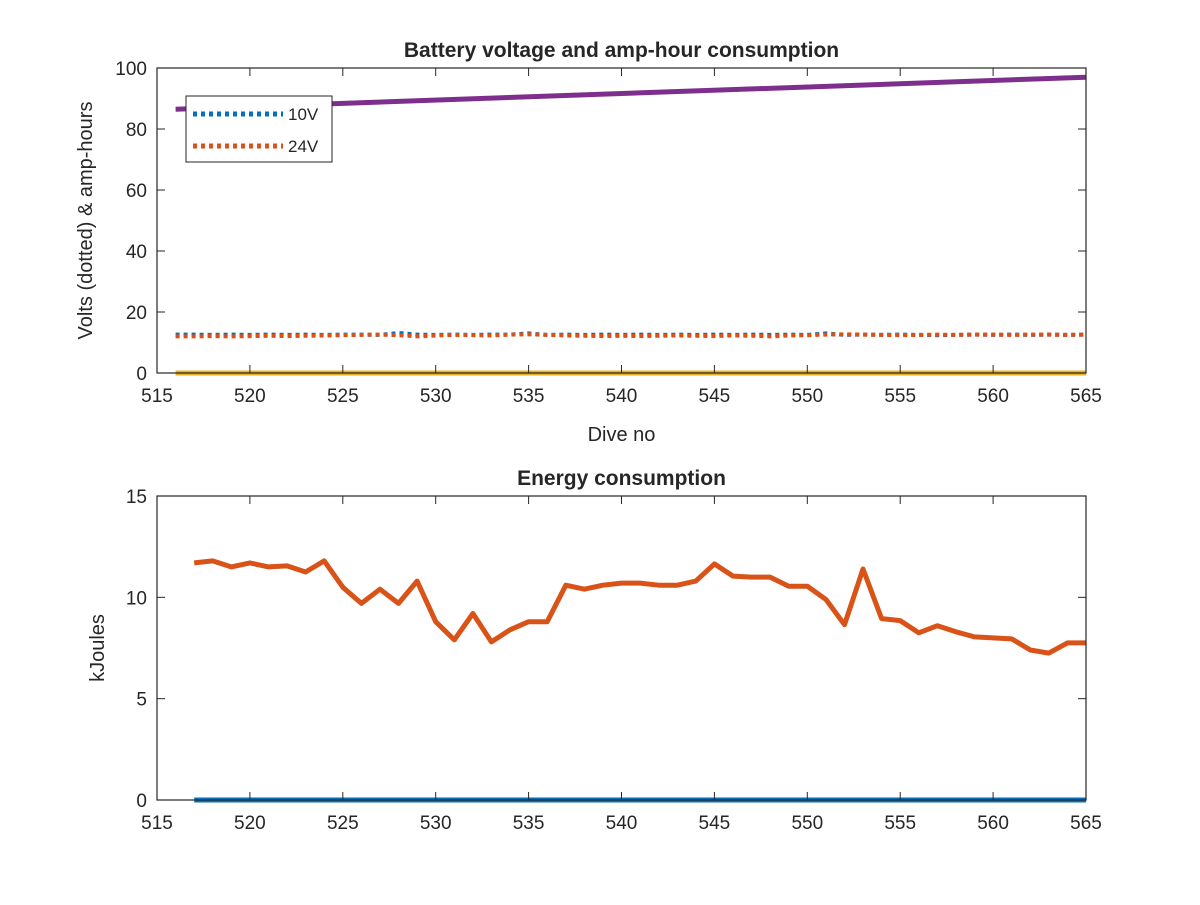 The width and height of the screenshot is (1200, 905). I want to click on legend-box, so click(259, 129).